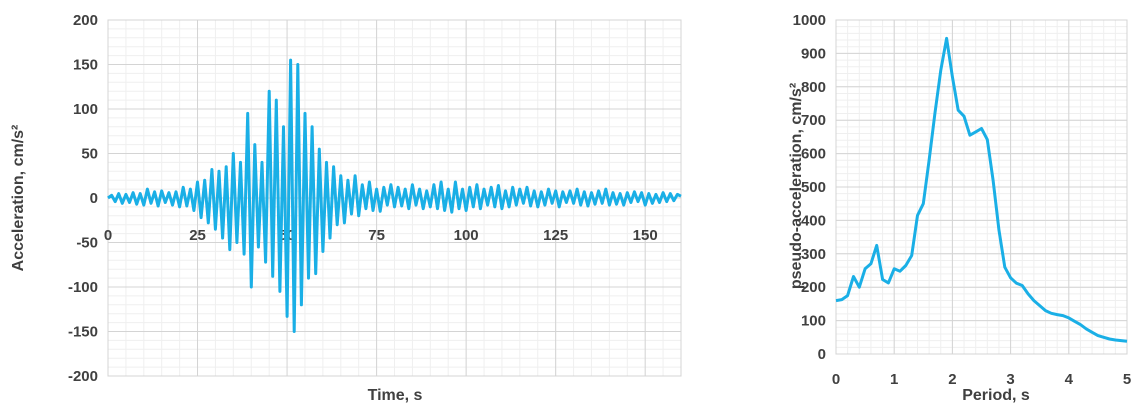  What do you see at coordinates (1127, 379) in the screenshot?
I see `x-tick-label: 5` at bounding box center [1127, 379].